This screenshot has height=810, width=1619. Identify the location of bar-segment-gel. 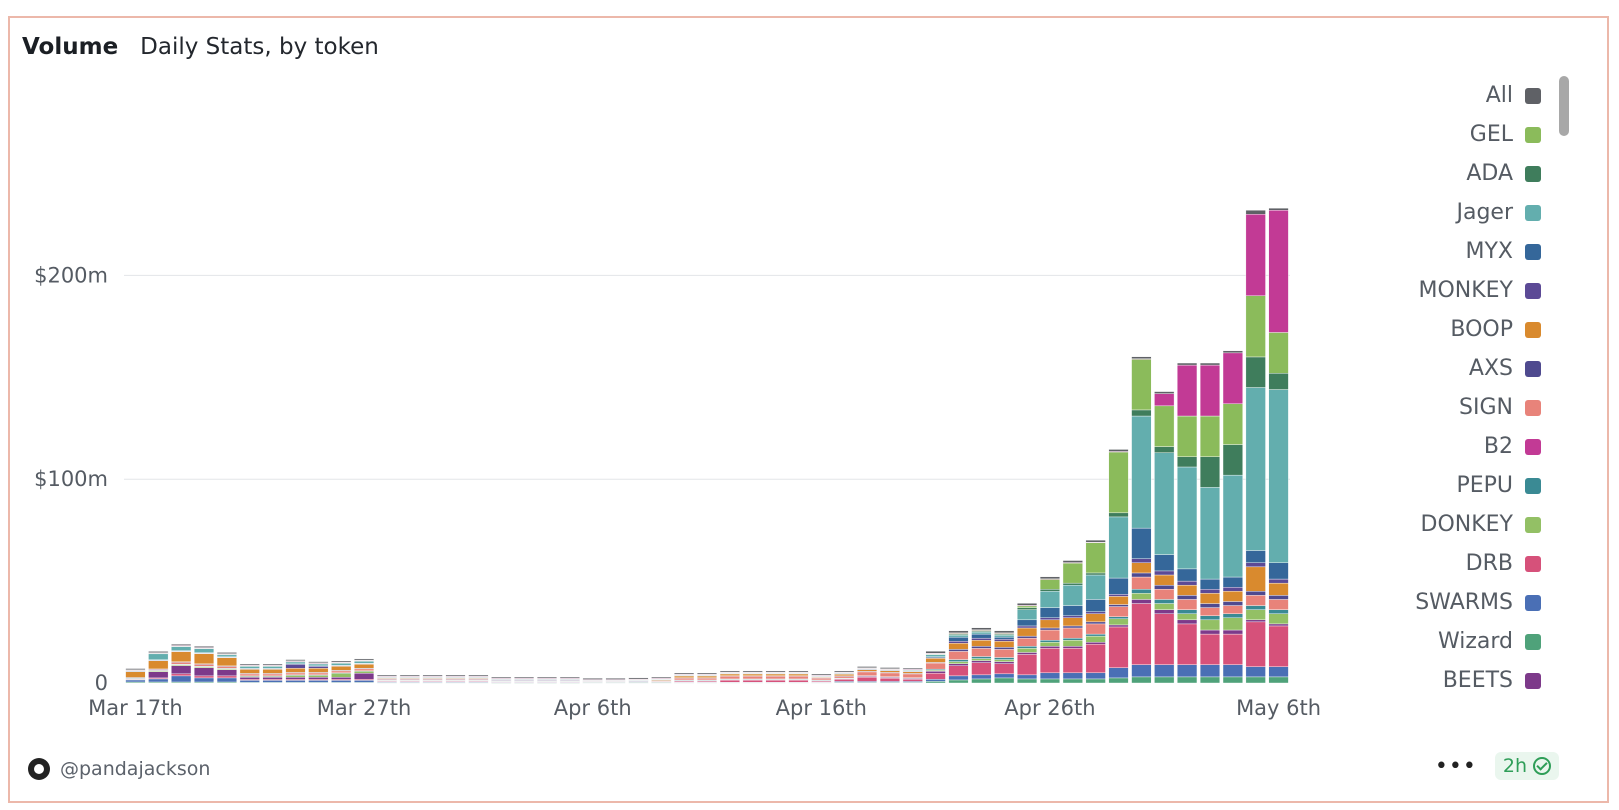
(1187, 436).